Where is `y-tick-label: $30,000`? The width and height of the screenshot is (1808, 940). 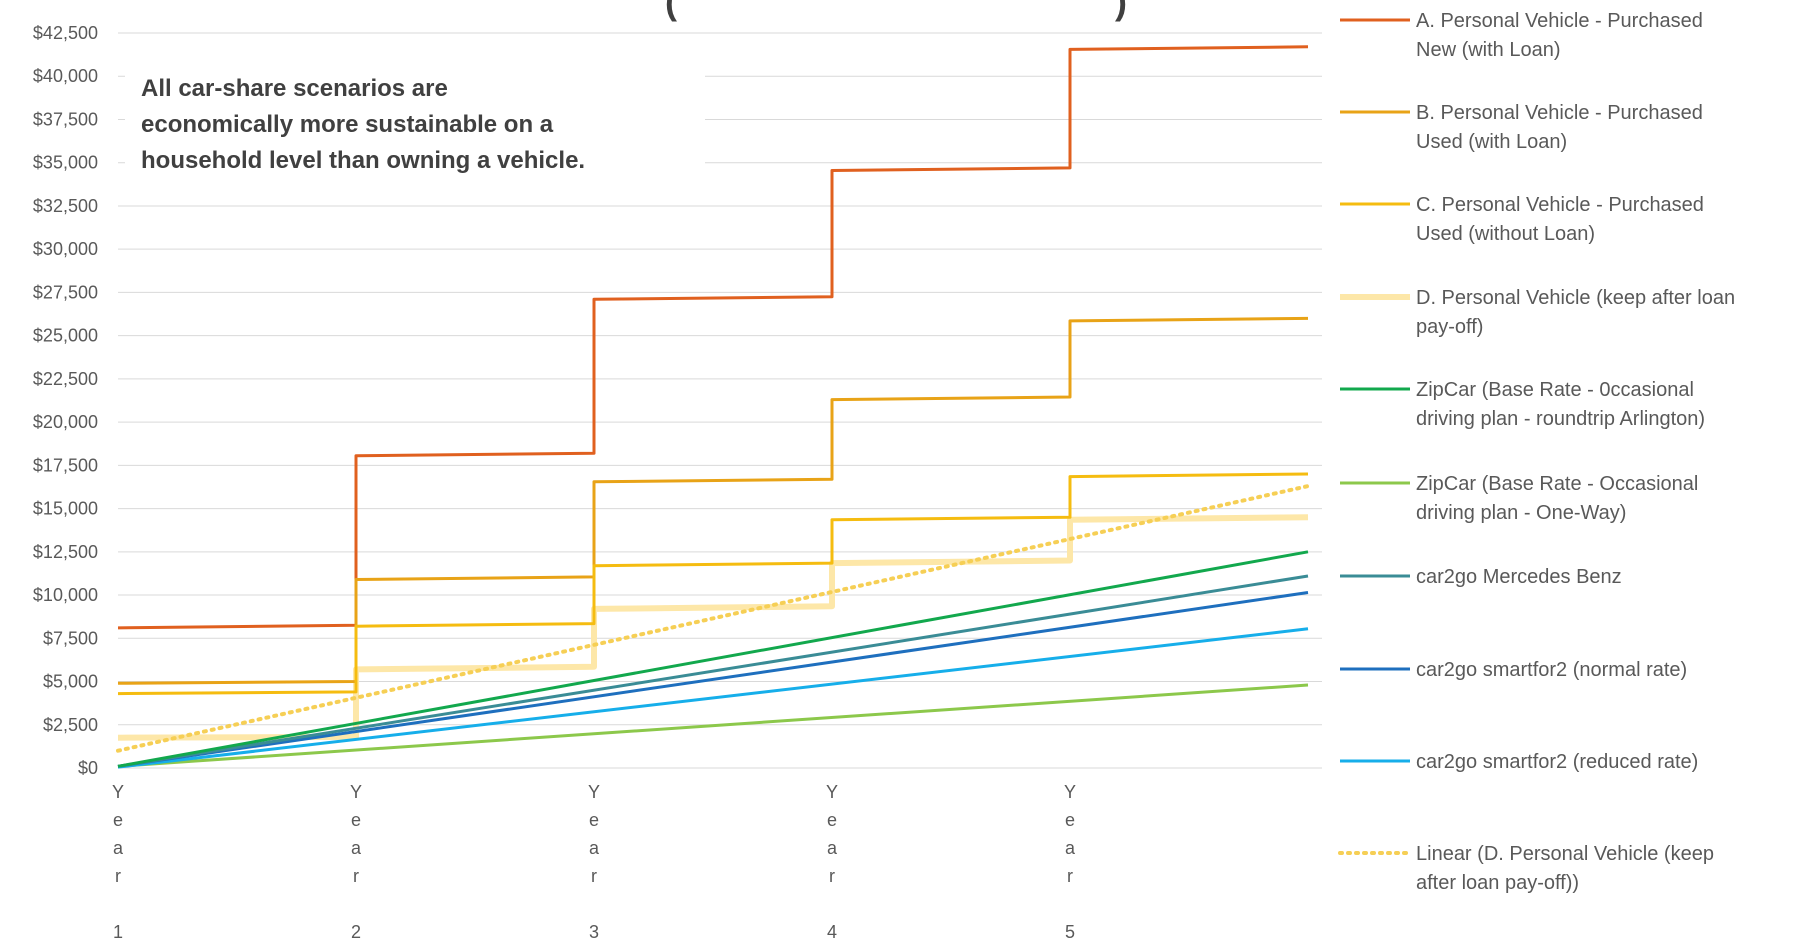 y-tick-label: $30,000 is located at coordinates (65, 249).